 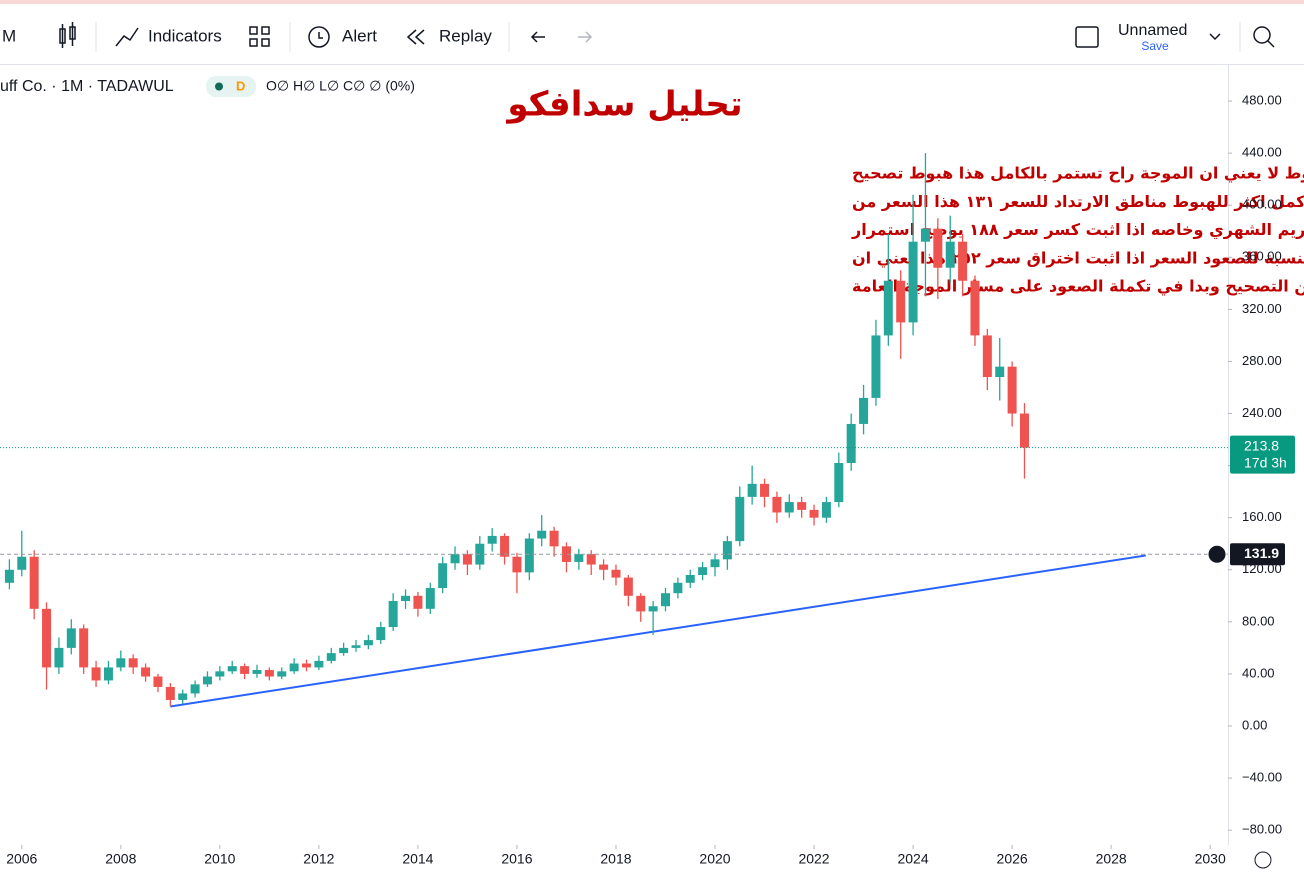 I want to click on settings-icon, so click(x=1263, y=860).